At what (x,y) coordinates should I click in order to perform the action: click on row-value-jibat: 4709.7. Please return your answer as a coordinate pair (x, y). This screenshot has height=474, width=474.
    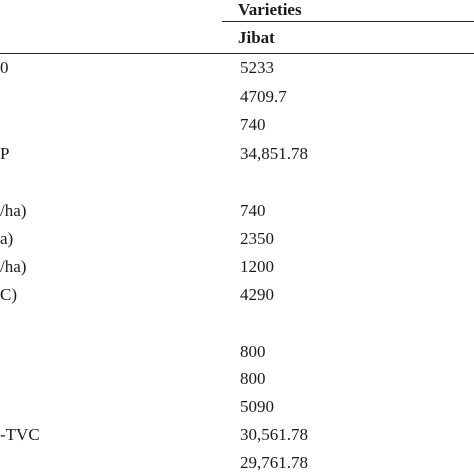
    Looking at the image, I should click on (263, 96).